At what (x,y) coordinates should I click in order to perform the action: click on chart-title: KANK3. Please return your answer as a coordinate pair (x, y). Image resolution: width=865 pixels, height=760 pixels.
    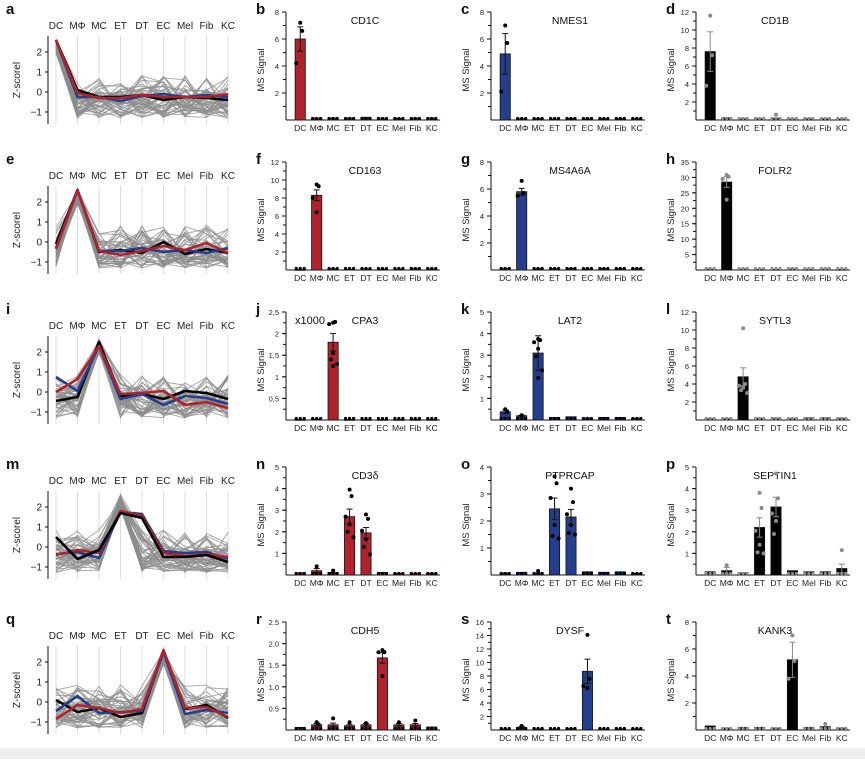
    Looking at the image, I should click on (775, 631).